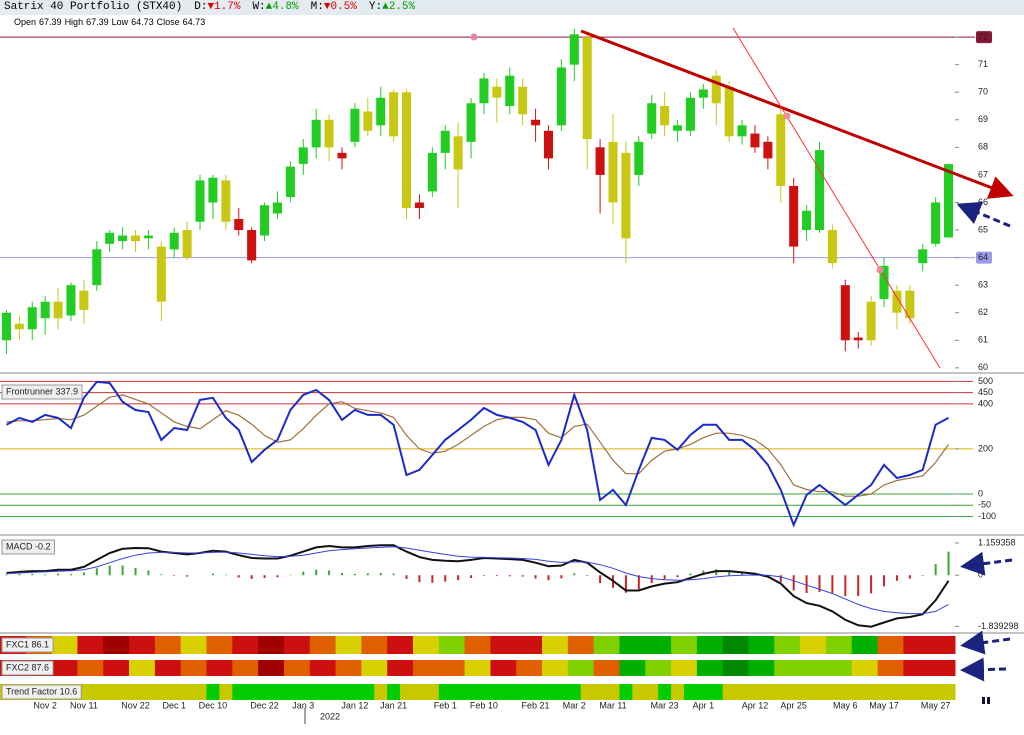 This screenshot has width=1024, height=735. I want to click on y-tick-label: 71, so click(983, 64).